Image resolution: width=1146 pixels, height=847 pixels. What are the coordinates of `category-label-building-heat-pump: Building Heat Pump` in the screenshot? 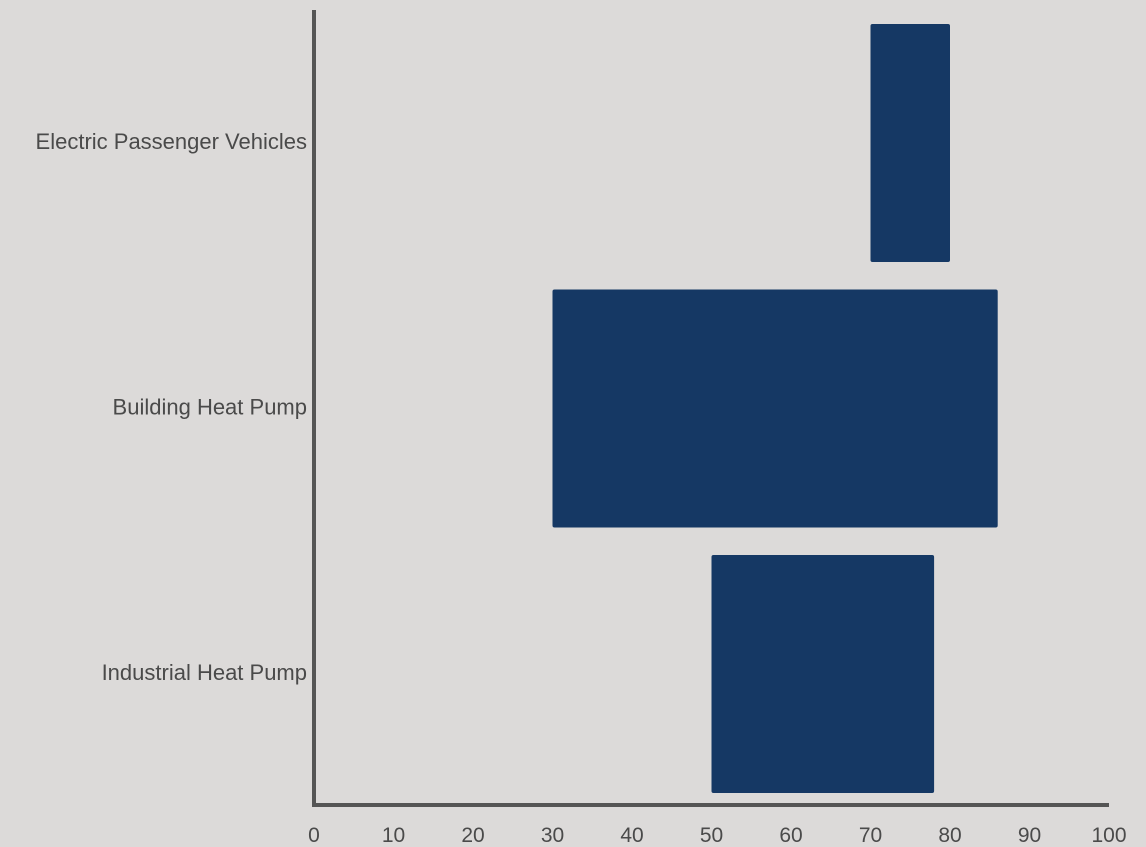 It's located at (210, 406).